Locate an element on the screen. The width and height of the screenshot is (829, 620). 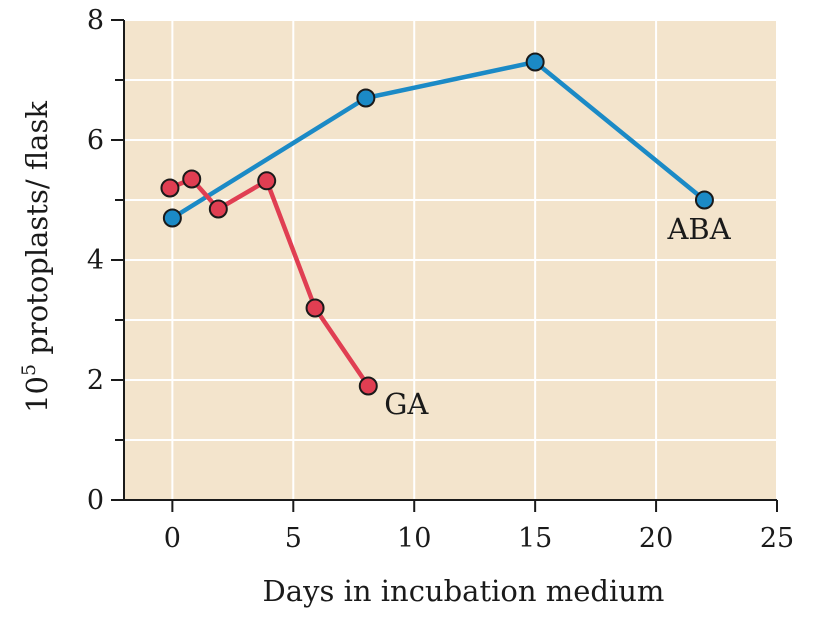
y-tick-label: 2 is located at coordinates (95, 380).